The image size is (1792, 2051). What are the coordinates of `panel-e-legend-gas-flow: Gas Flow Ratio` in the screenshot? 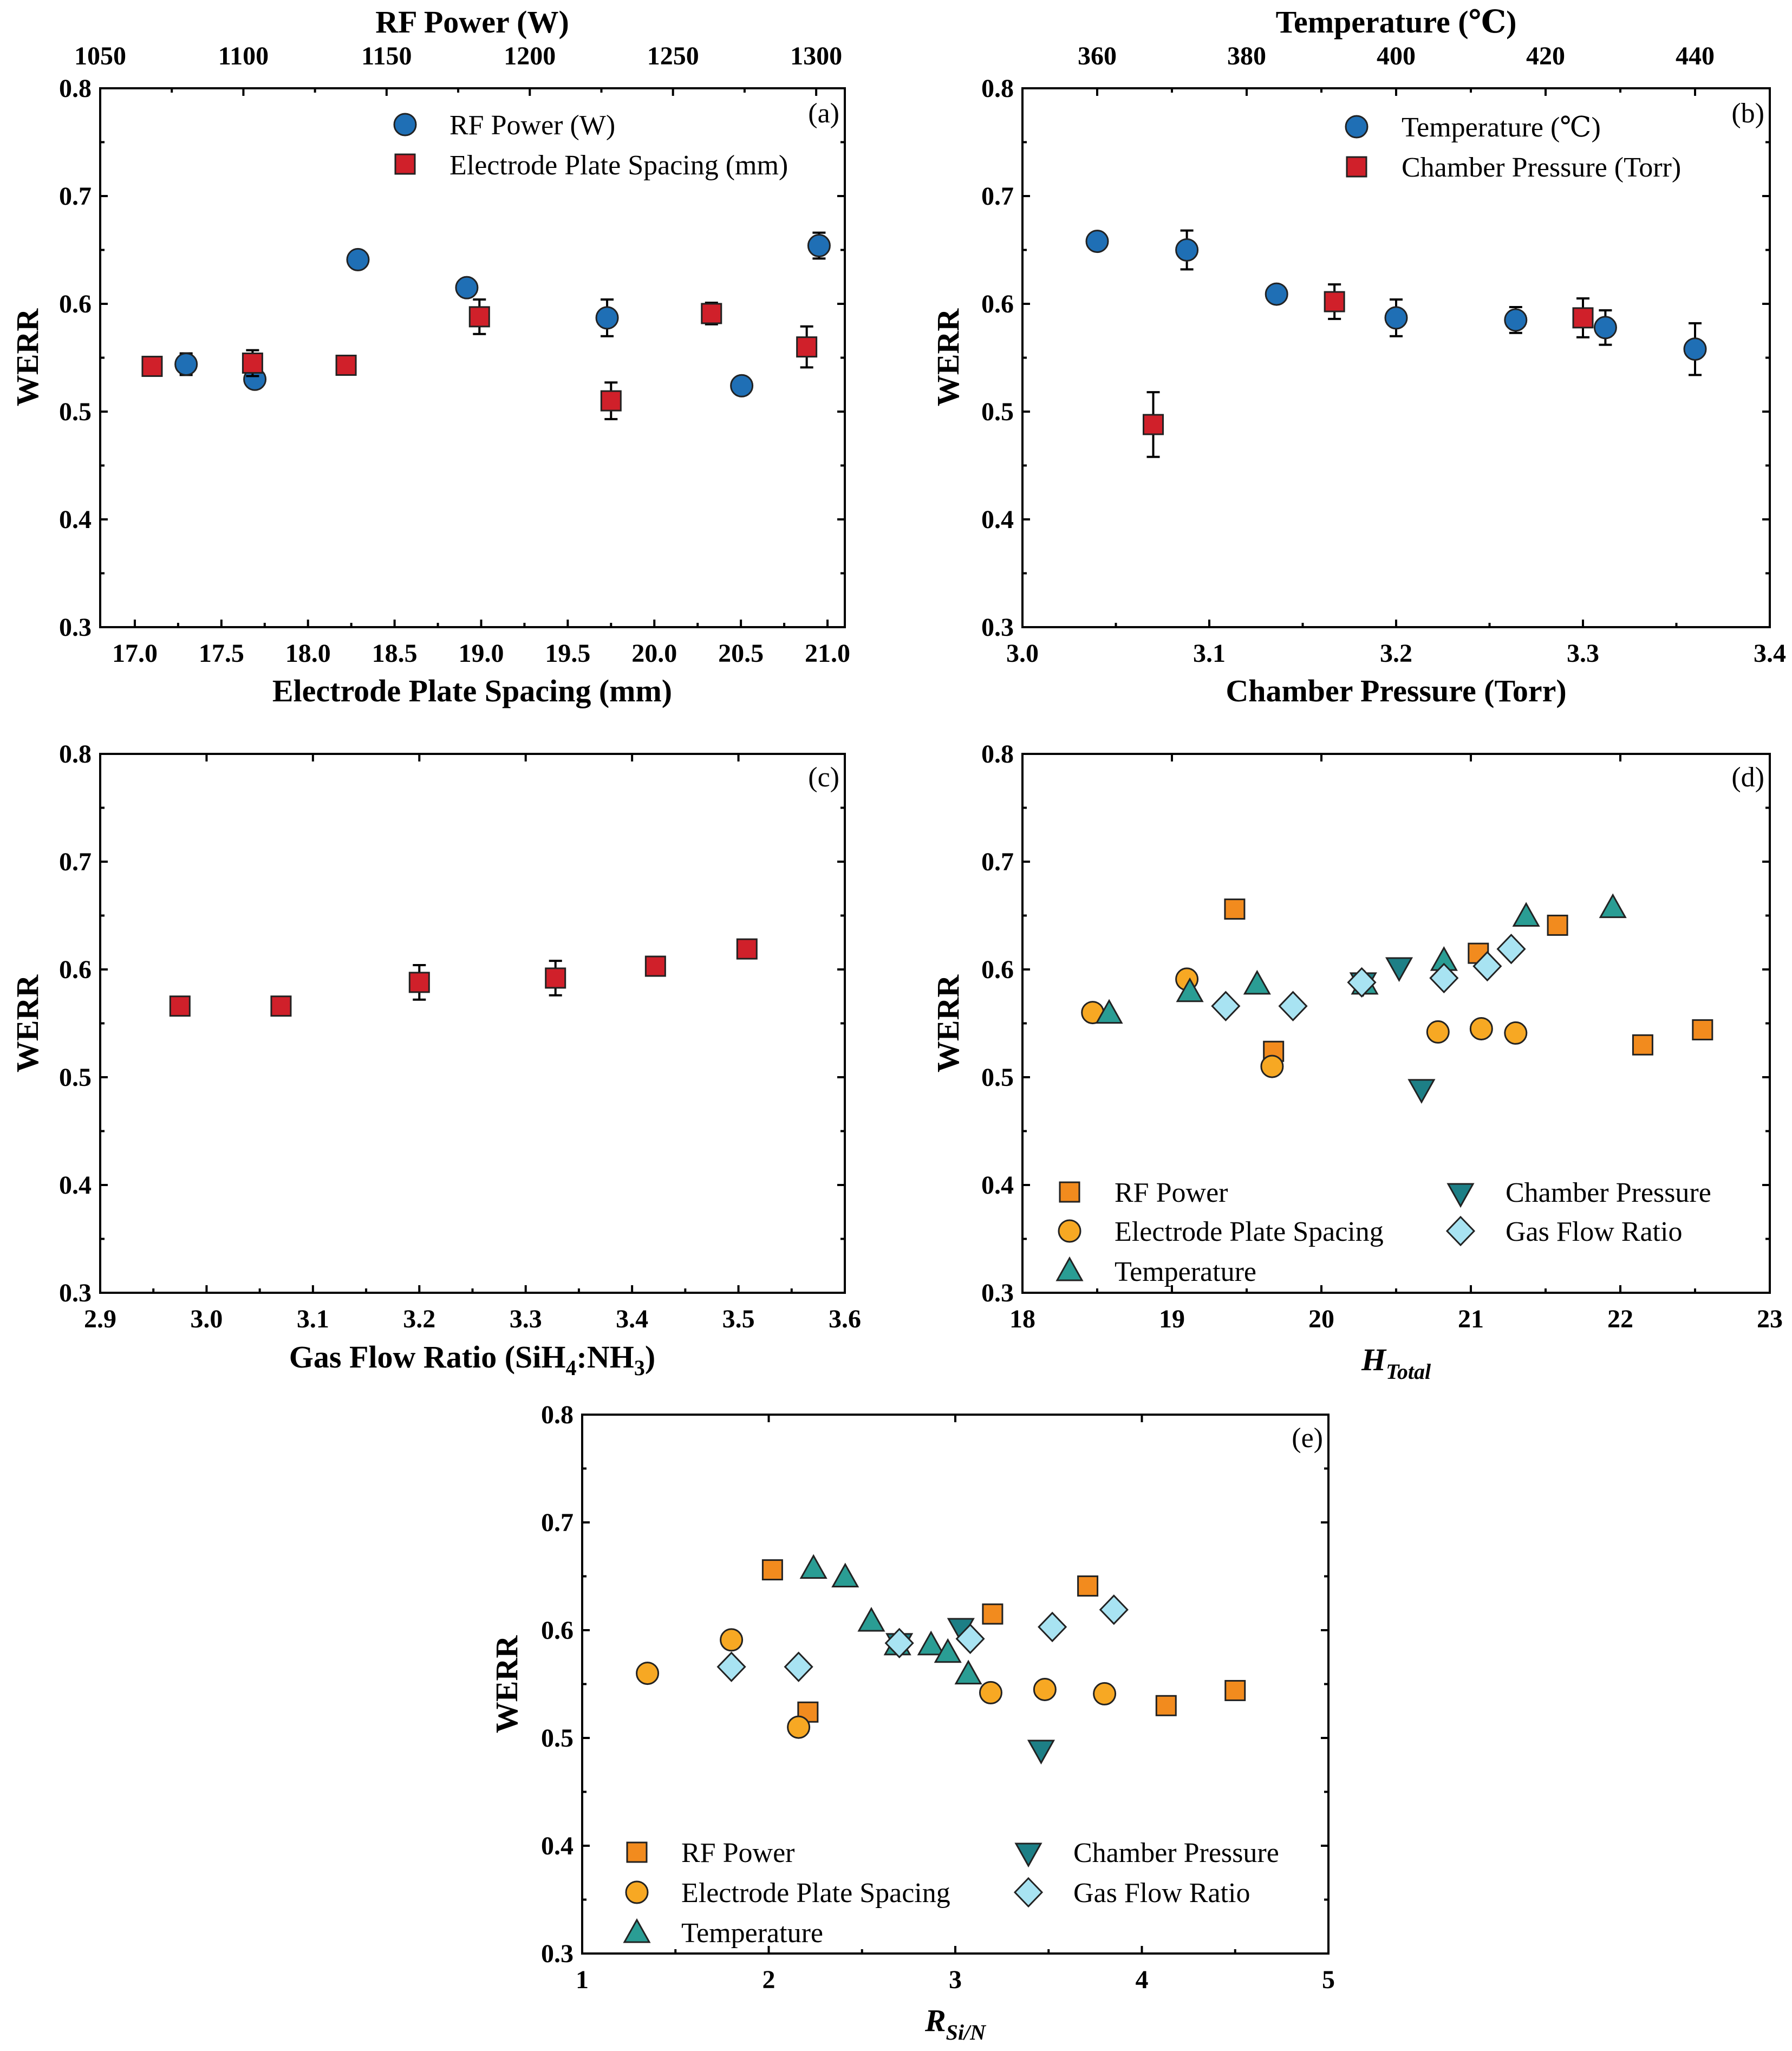 It's located at (1161, 1893).